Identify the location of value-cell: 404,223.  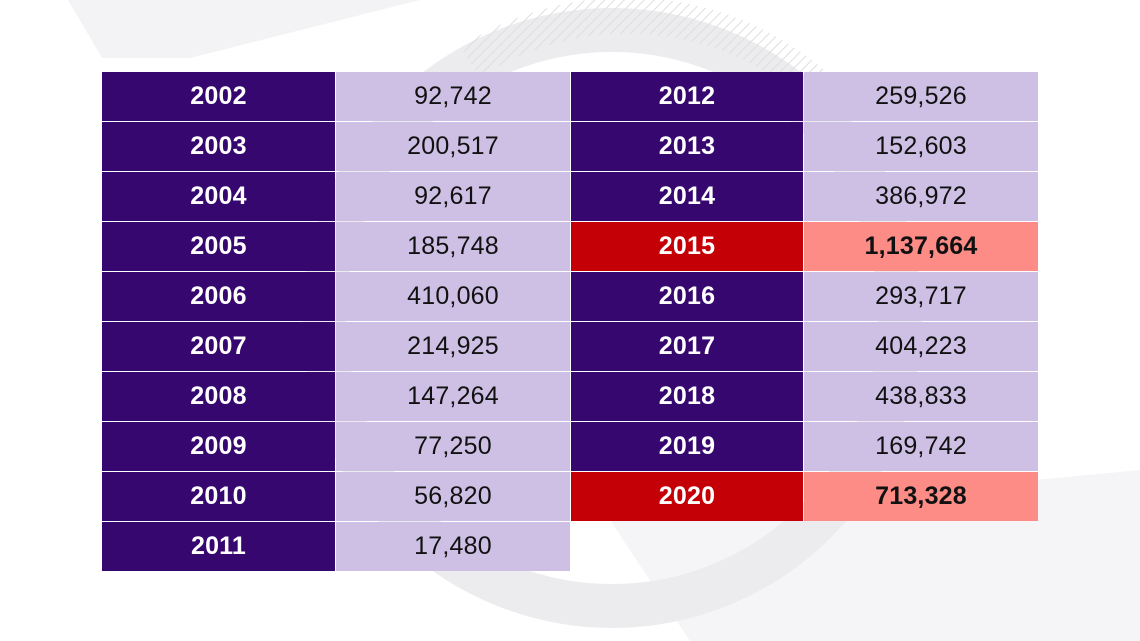
(921, 346).